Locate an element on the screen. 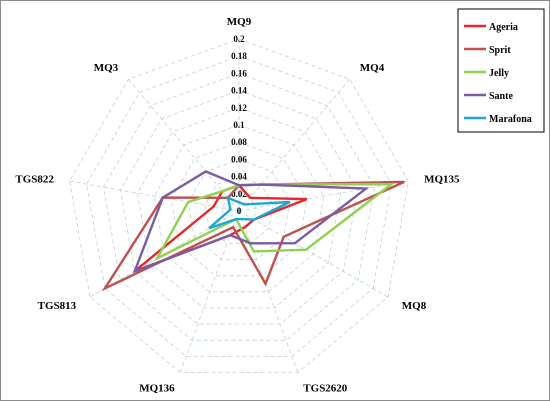 The height and width of the screenshot is (401, 550). tick-label: 0.14 is located at coordinates (239, 91).